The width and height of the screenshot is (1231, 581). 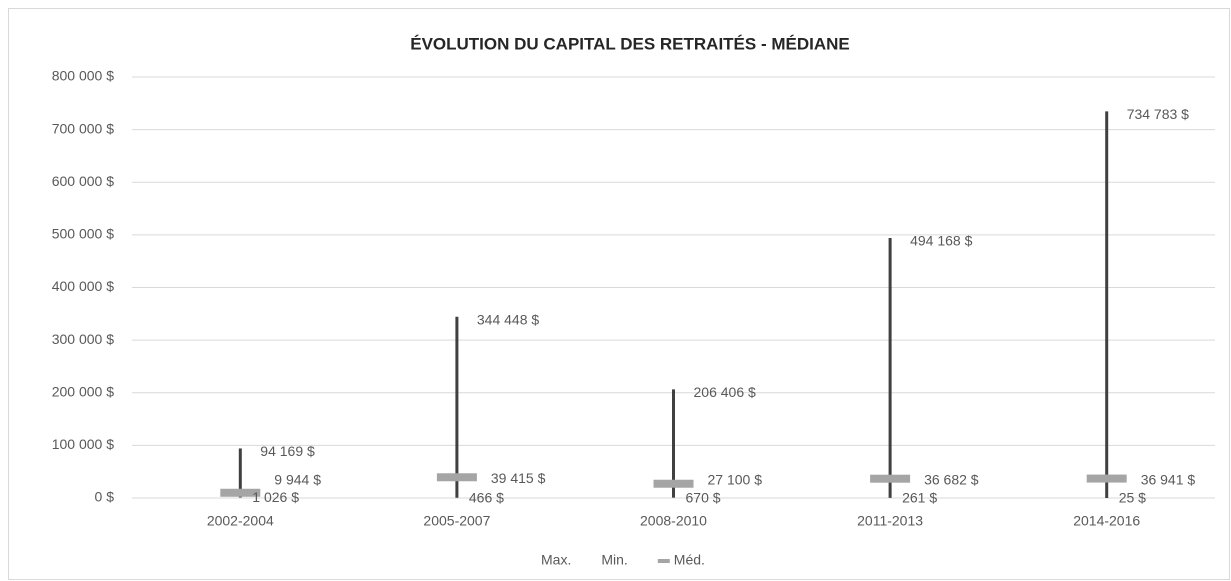 What do you see at coordinates (614, 560) in the screenshot?
I see `legend-label: Min.` at bounding box center [614, 560].